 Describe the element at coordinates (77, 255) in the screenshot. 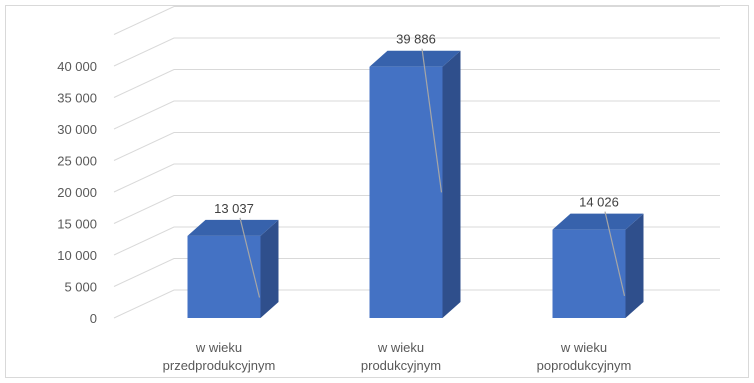

I see `y-tick-label: 10 000` at that location.